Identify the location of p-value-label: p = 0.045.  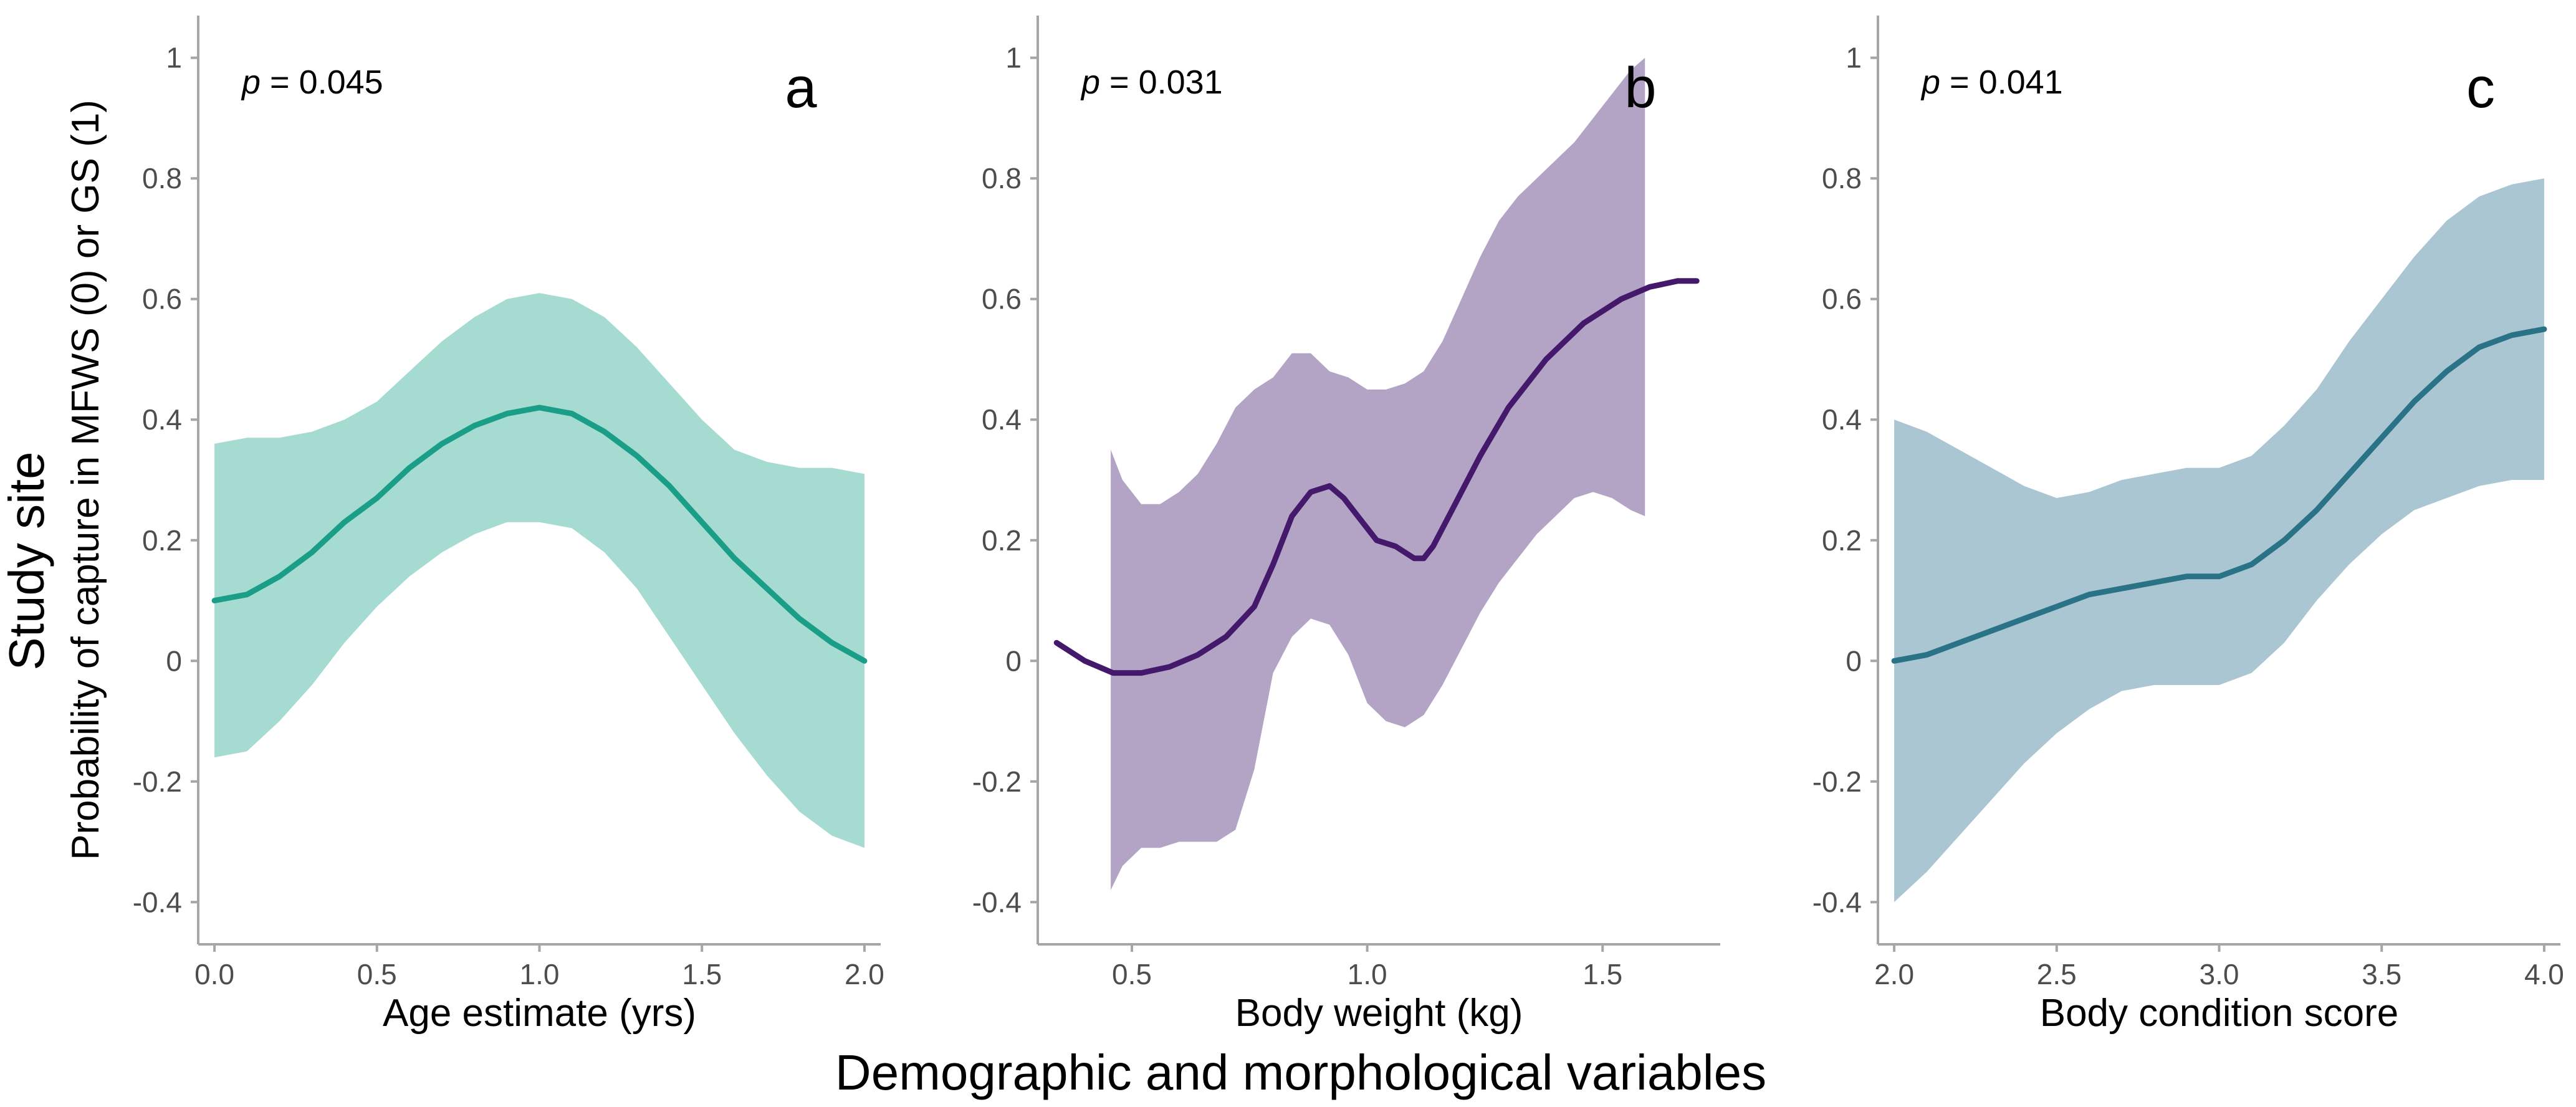
(312, 83).